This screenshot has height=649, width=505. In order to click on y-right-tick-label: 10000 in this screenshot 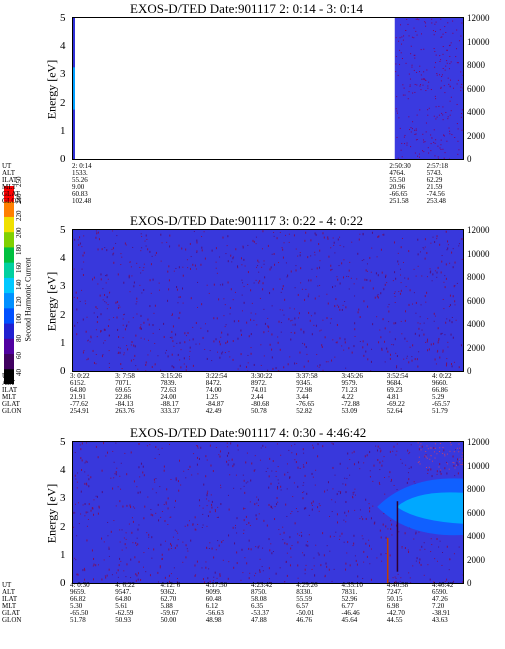, I will do `click(478, 253)`.